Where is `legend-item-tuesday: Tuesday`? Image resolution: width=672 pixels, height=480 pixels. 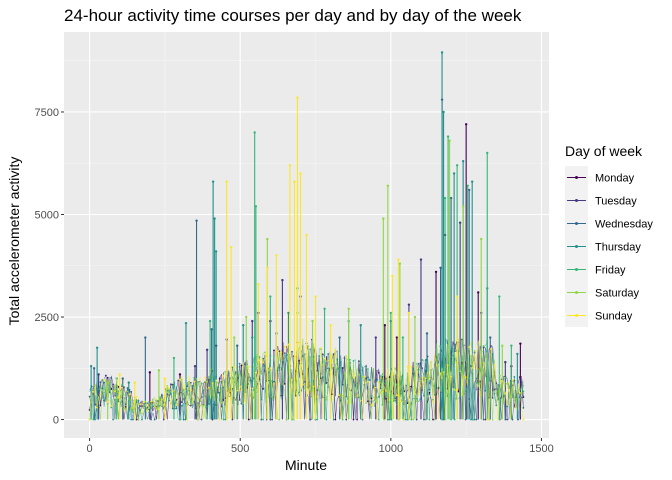 legend-item-tuesday: Tuesday is located at coordinates (601, 200).